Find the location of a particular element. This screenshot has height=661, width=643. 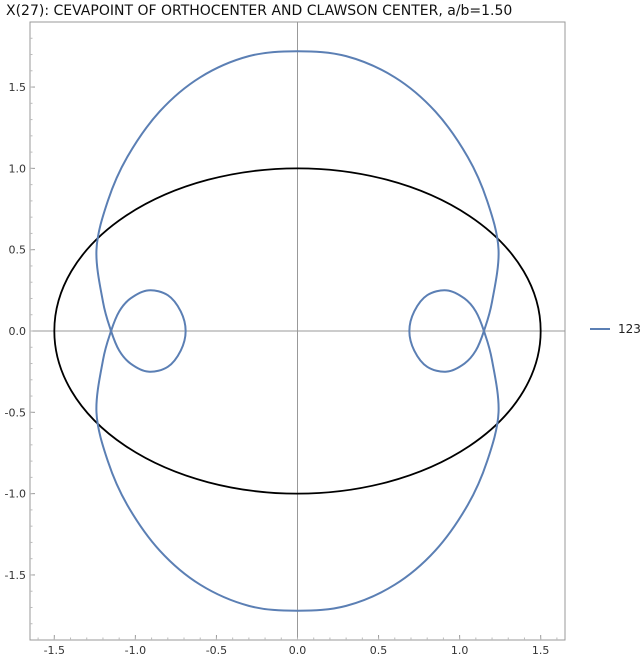

y-tick-label: -1.5 is located at coordinates (15, 575).